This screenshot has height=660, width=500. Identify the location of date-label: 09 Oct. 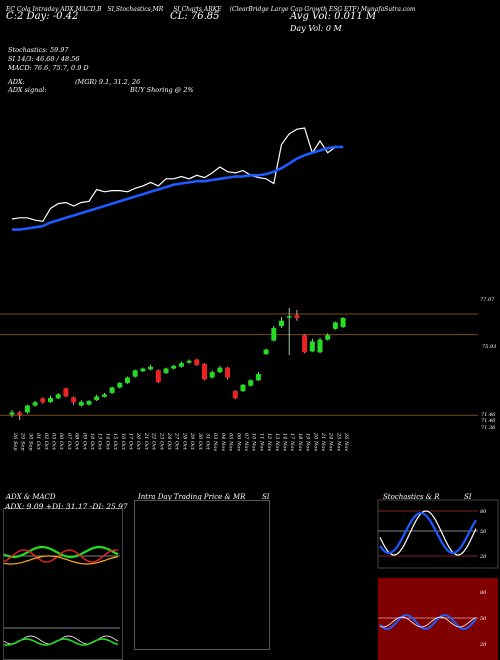
(84, 442).